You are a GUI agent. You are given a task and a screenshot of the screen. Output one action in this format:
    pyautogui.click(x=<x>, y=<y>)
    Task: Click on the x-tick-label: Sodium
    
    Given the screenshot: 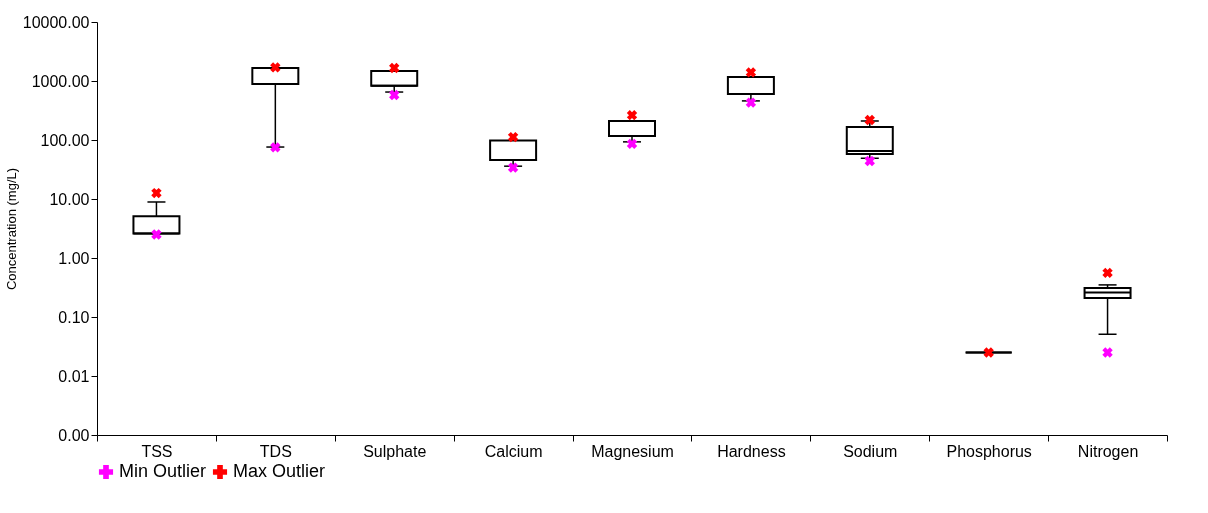 What is the action you would take?
    pyautogui.click(x=870, y=451)
    